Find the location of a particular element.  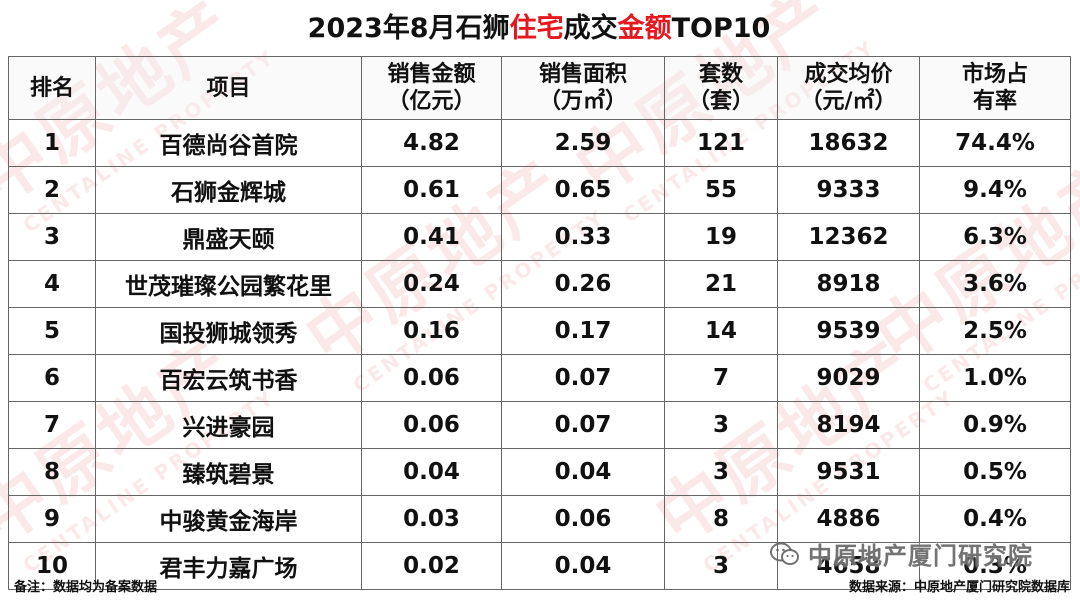

table-row: 9 中骏黄金海岸 0.03 0.06 8 4886 0.4% is located at coordinates (539, 519).